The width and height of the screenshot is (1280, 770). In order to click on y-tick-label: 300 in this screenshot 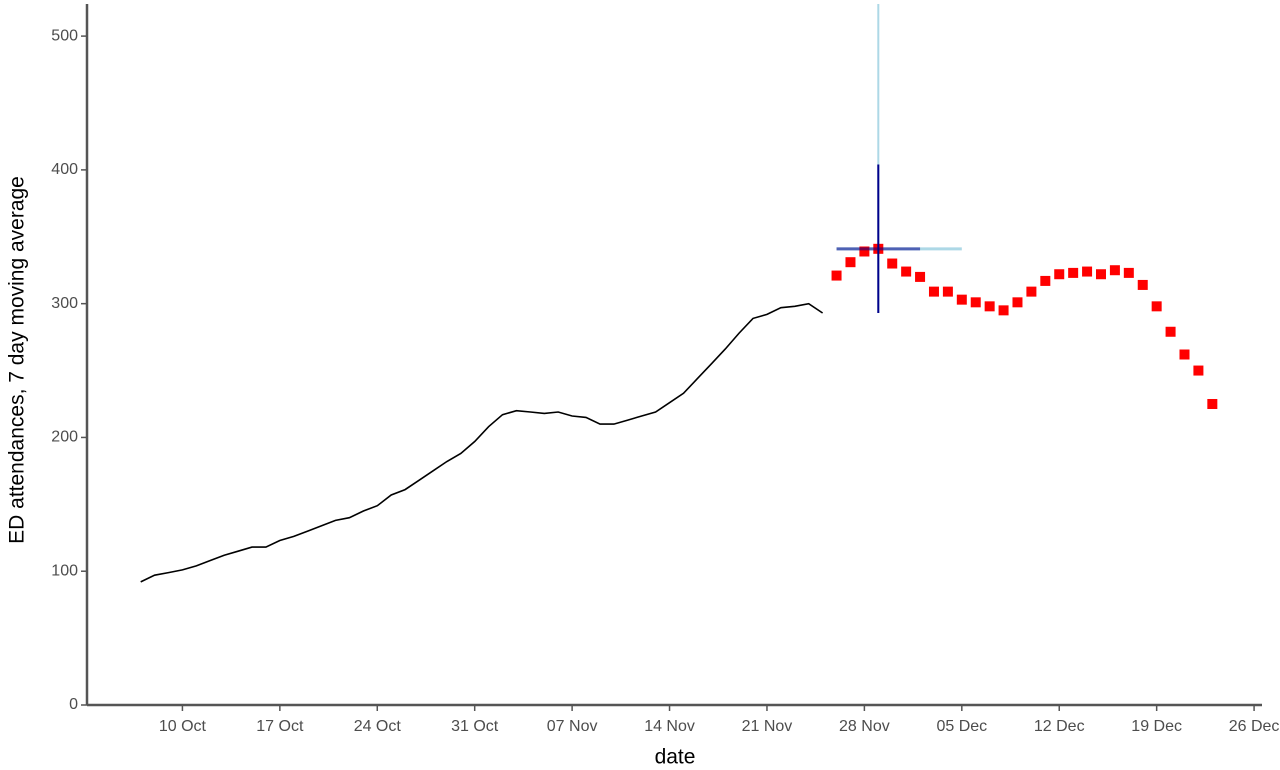, I will do `click(64, 303)`.